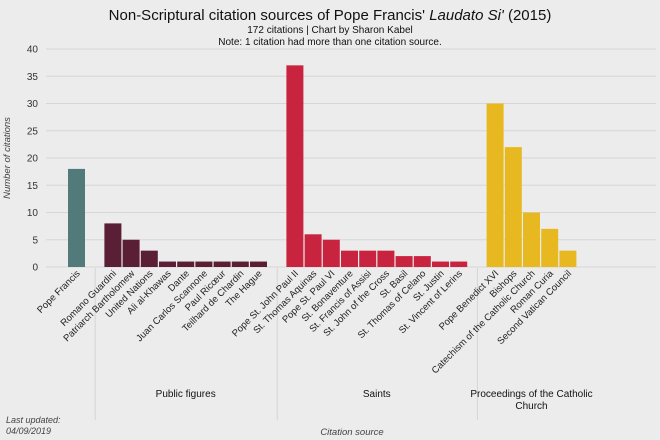  I want to click on y-axis-title: Number of citations, so click(7, 158).